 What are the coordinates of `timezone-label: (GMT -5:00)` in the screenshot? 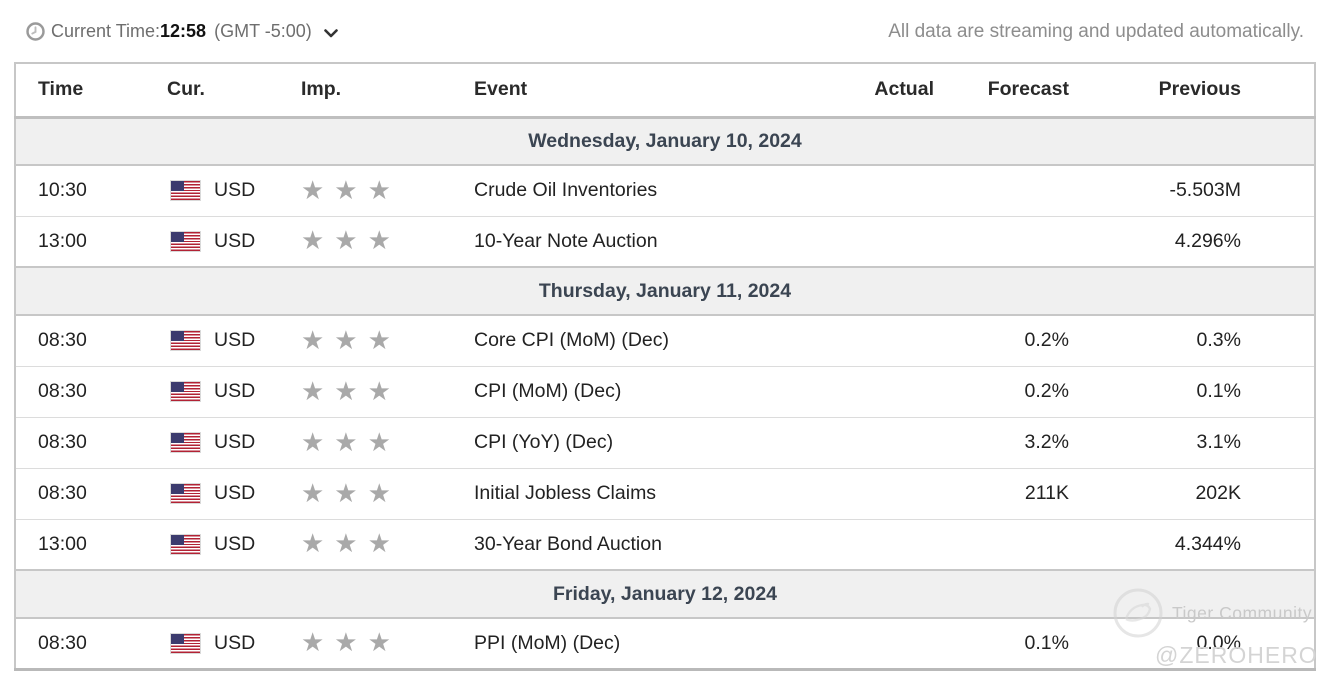 It's located at (263, 31).